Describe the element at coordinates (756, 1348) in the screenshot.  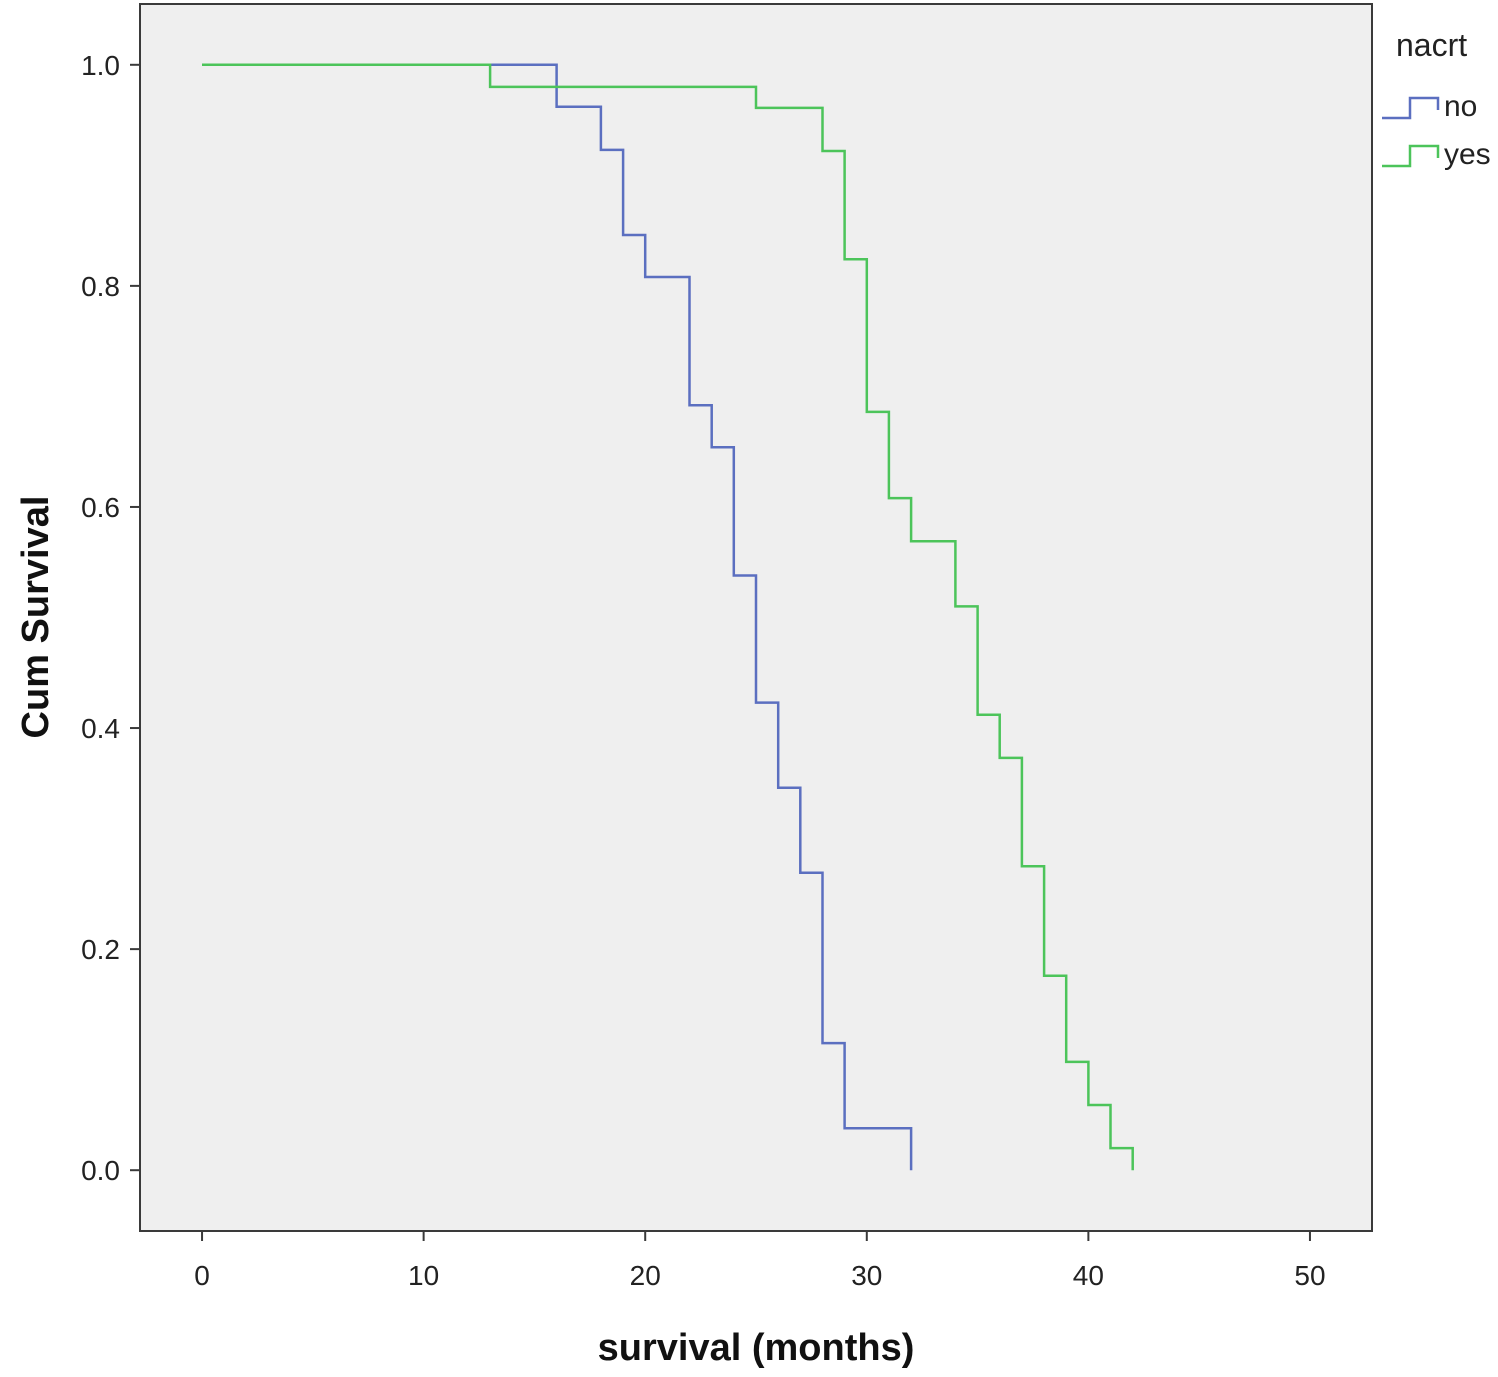
I see `x-axis-title: survival (months)` at that location.